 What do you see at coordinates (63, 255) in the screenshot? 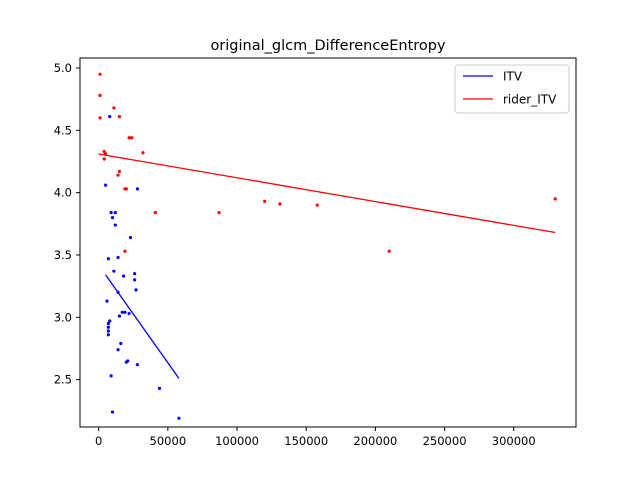
I see `y-tick-label: 3.5` at bounding box center [63, 255].